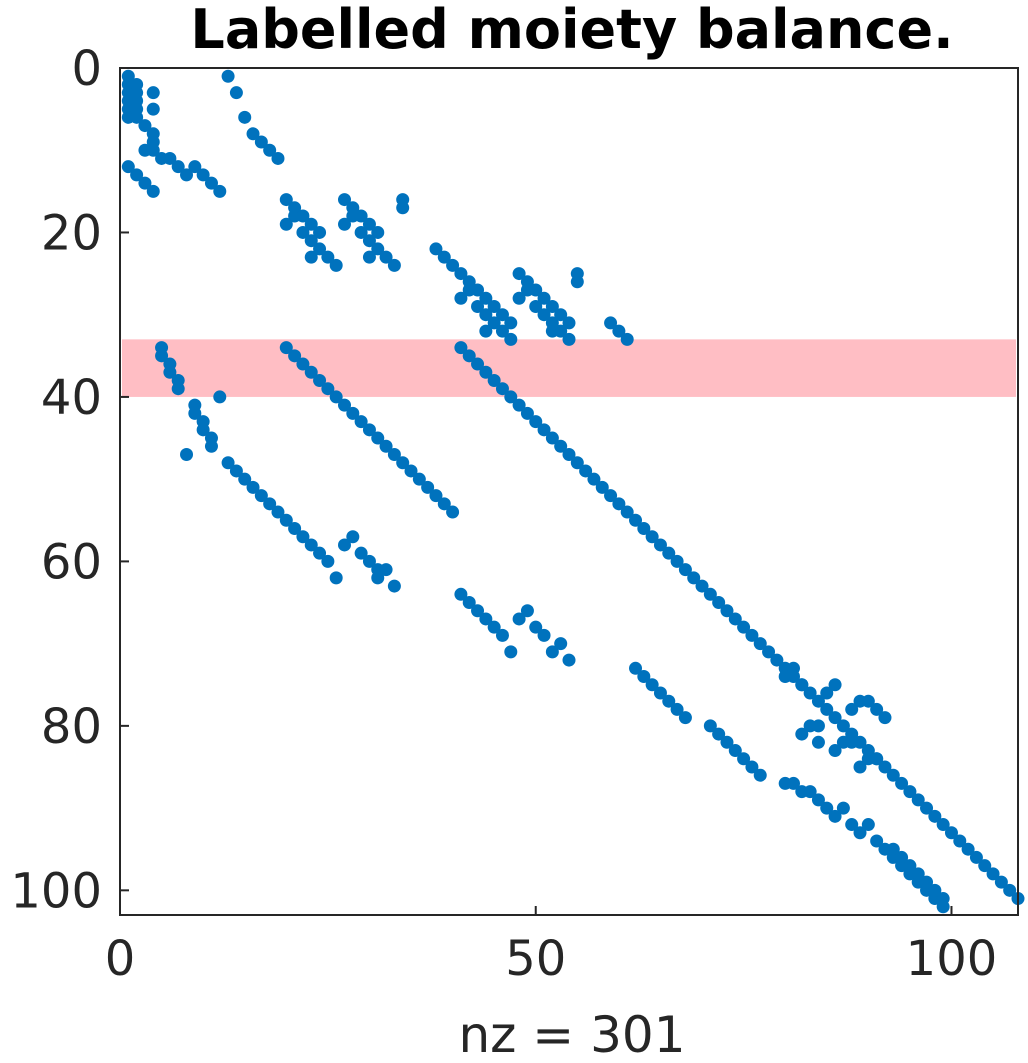  I want to click on x-axis-label: nz = 301, so click(571, 1034).